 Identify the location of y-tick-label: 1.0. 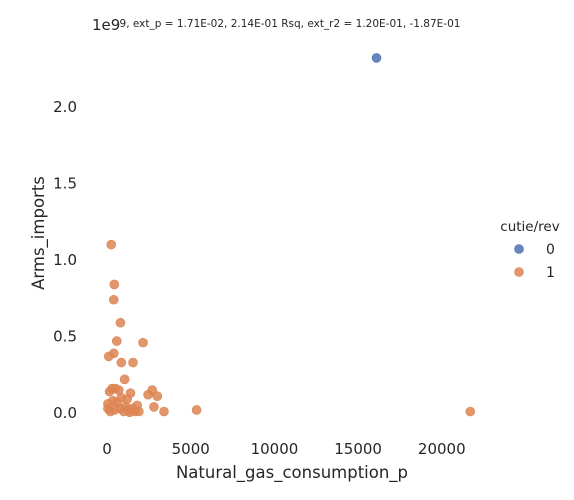
(65, 260).